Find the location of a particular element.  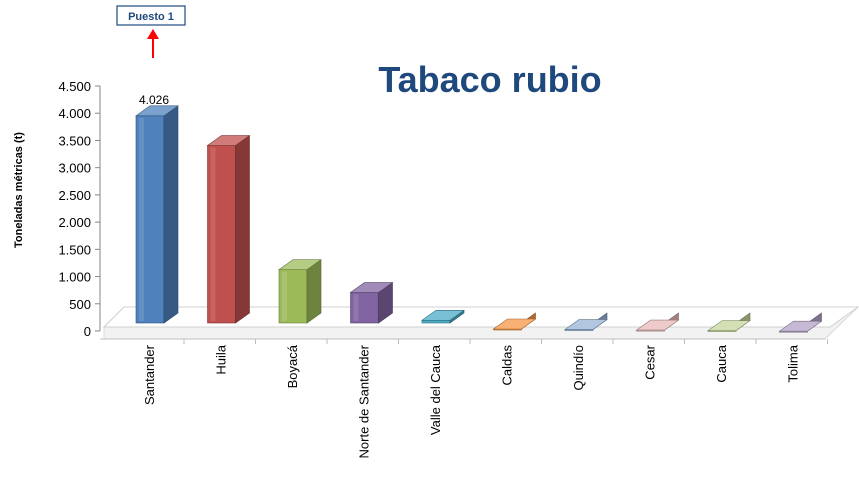

y-tick-label: 4.000 is located at coordinates (74, 113).